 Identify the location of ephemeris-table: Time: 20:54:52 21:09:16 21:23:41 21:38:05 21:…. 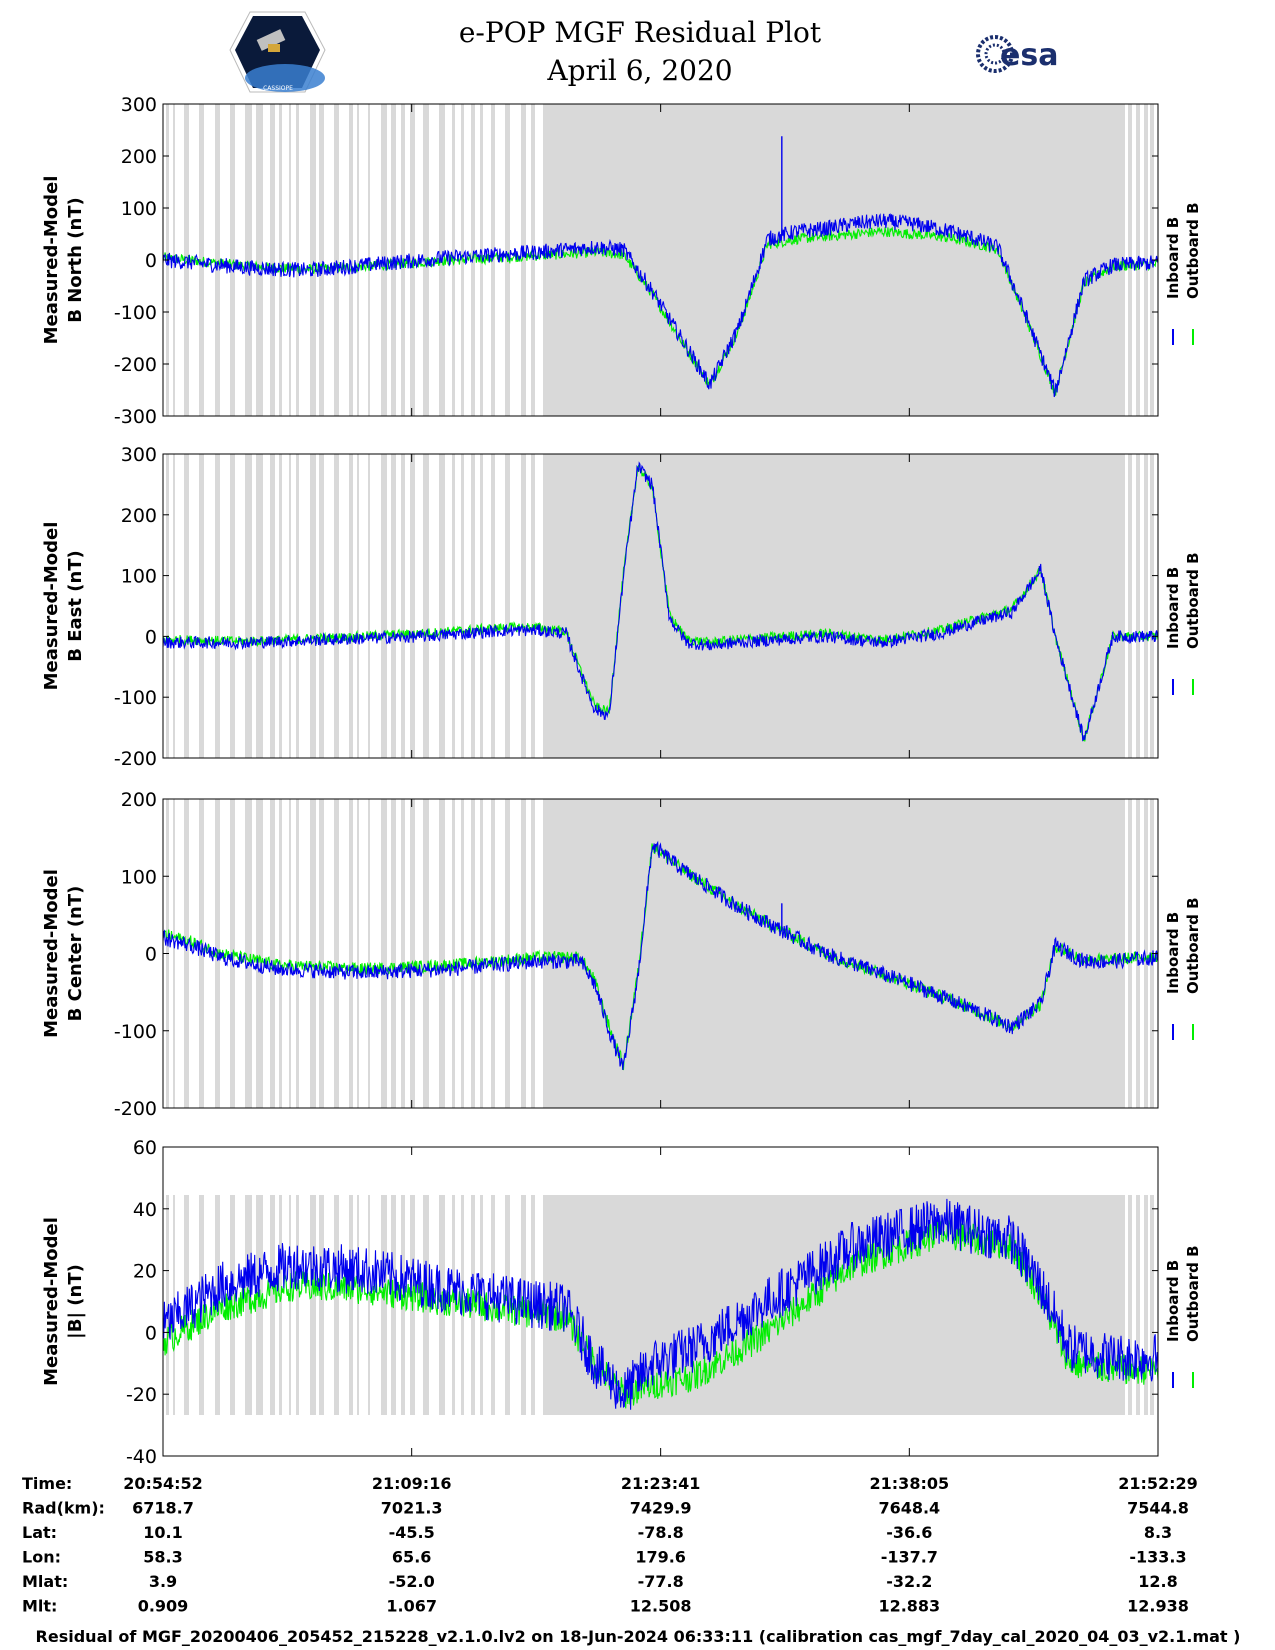
(610, 1545).